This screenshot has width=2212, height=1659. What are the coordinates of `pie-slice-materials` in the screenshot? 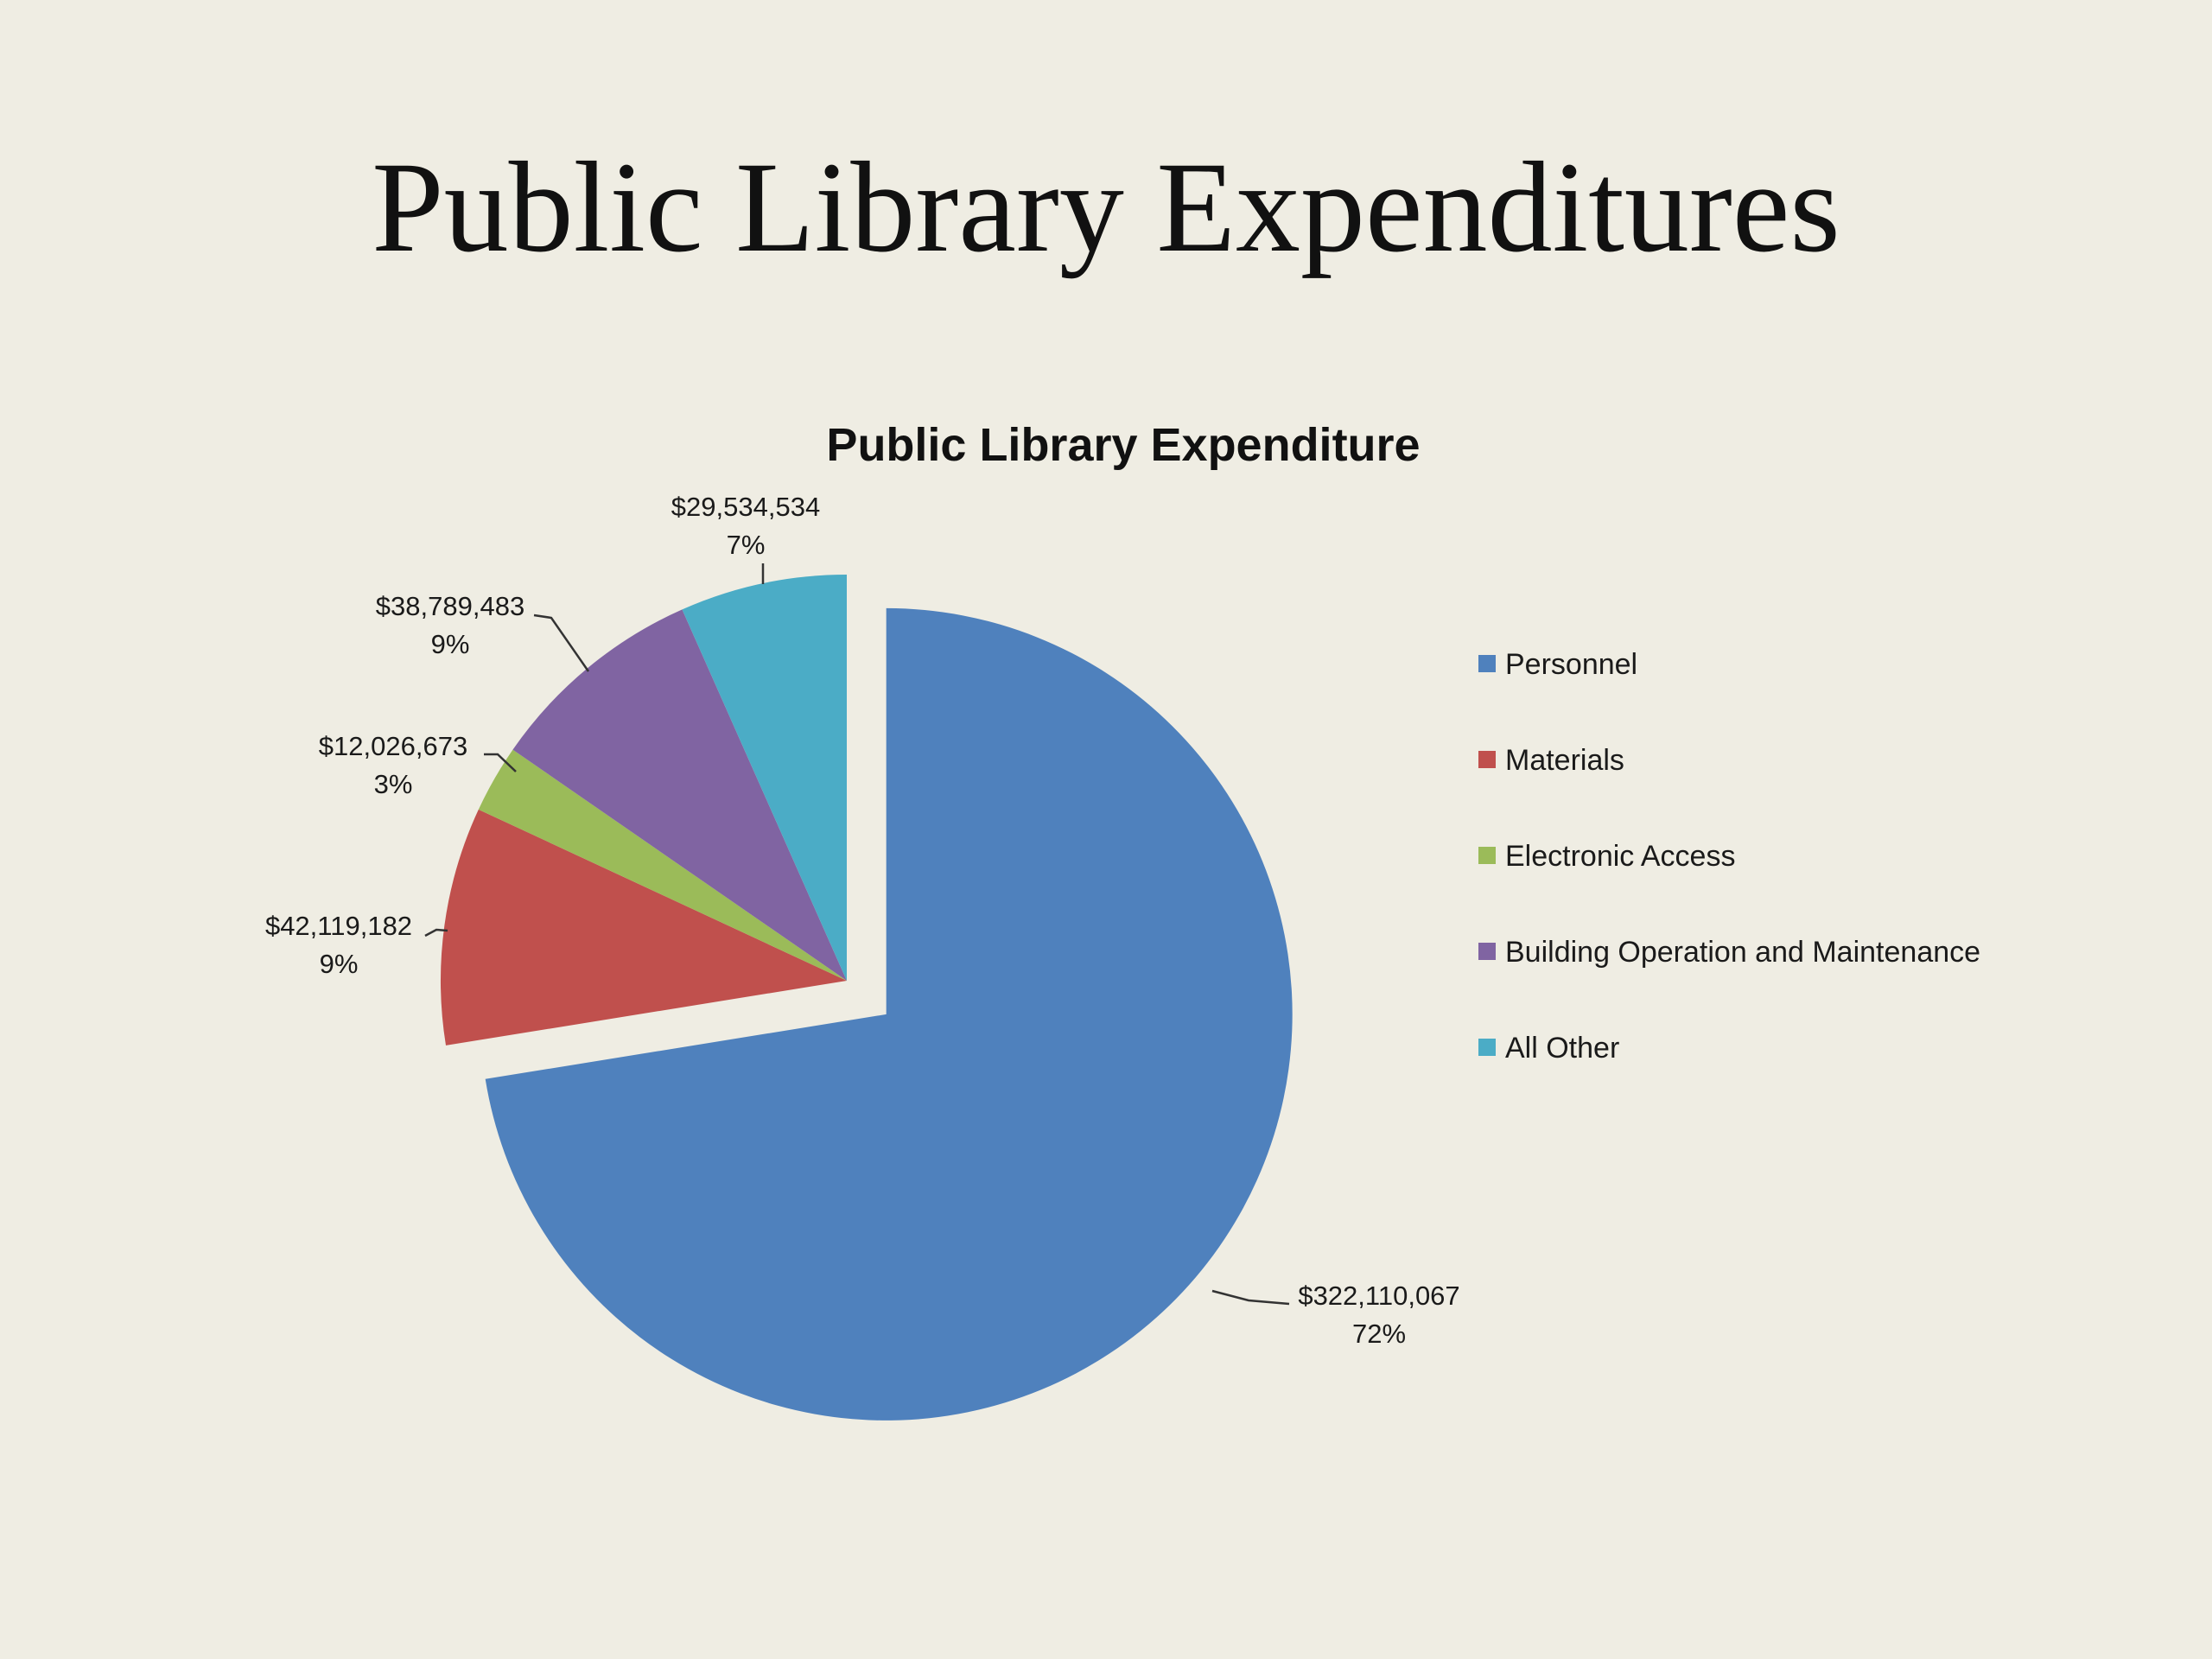 It's located at (644, 928).